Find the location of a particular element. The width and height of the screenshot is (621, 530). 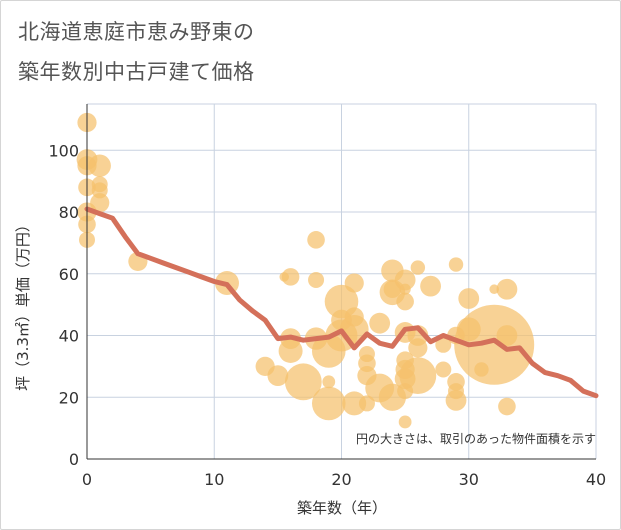

y-axis-label: 坪（3.3㎡）単価（万円） is located at coordinates (23, 304).